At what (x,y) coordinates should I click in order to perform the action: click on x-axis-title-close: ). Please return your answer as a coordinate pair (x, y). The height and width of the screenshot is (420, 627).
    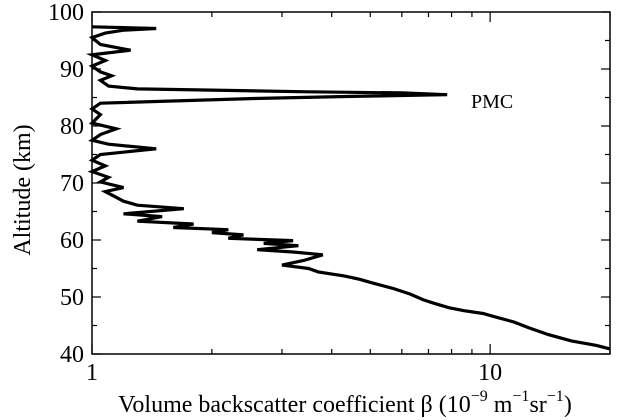
    Looking at the image, I should click on (568, 405).